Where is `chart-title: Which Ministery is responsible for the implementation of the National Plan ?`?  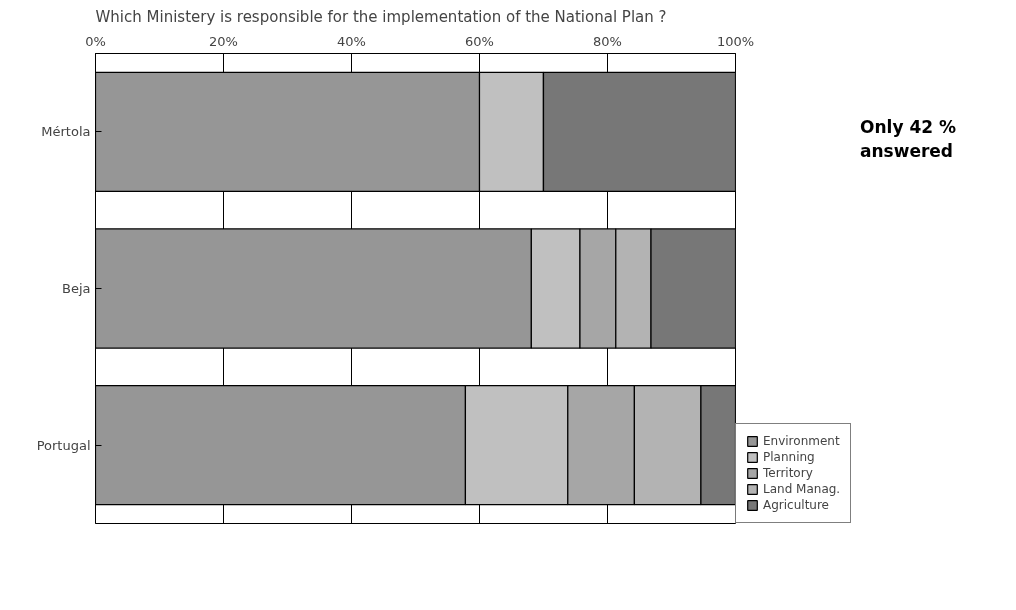 chart-title: Which Ministery is responsible for the implementation of the National Plan ? is located at coordinates (381, 16).